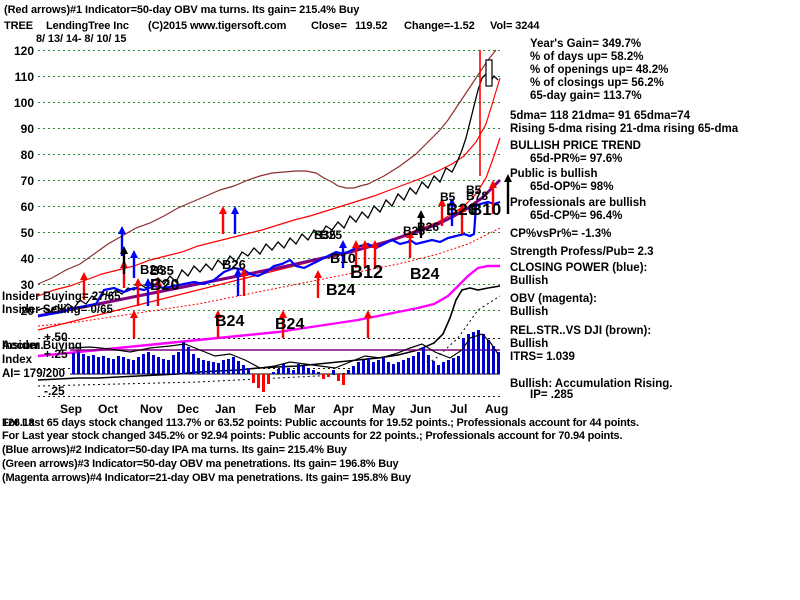  I want to click on insider-buying-overlap-label: Insider Buying, so click(42, 346).